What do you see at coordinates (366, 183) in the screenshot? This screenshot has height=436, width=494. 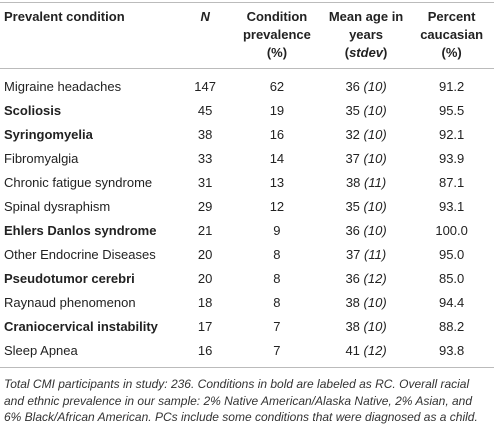 I see `age-cell: 38 (11)` at bounding box center [366, 183].